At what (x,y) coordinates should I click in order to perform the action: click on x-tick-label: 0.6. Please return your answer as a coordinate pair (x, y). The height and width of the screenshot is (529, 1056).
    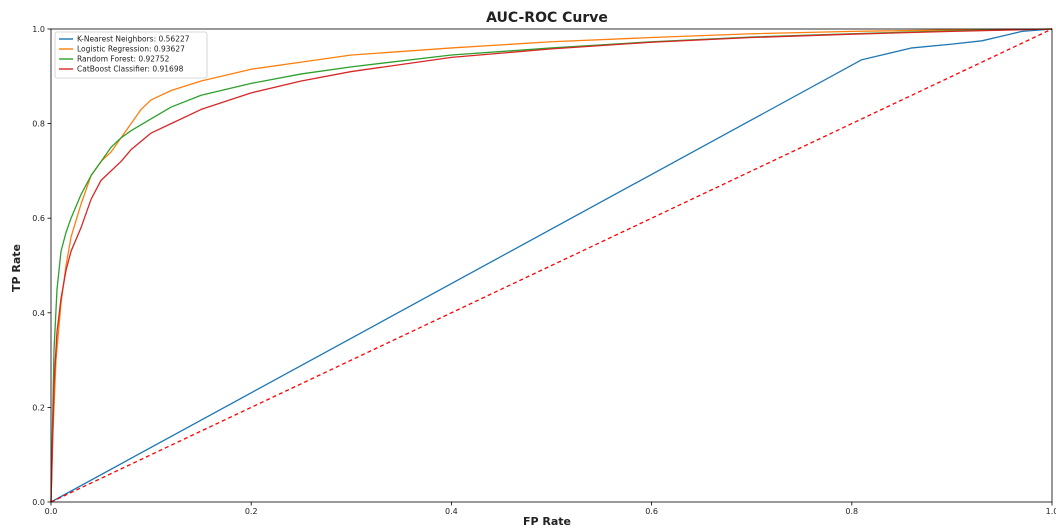
    Looking at the image, I should click on (651, 511).